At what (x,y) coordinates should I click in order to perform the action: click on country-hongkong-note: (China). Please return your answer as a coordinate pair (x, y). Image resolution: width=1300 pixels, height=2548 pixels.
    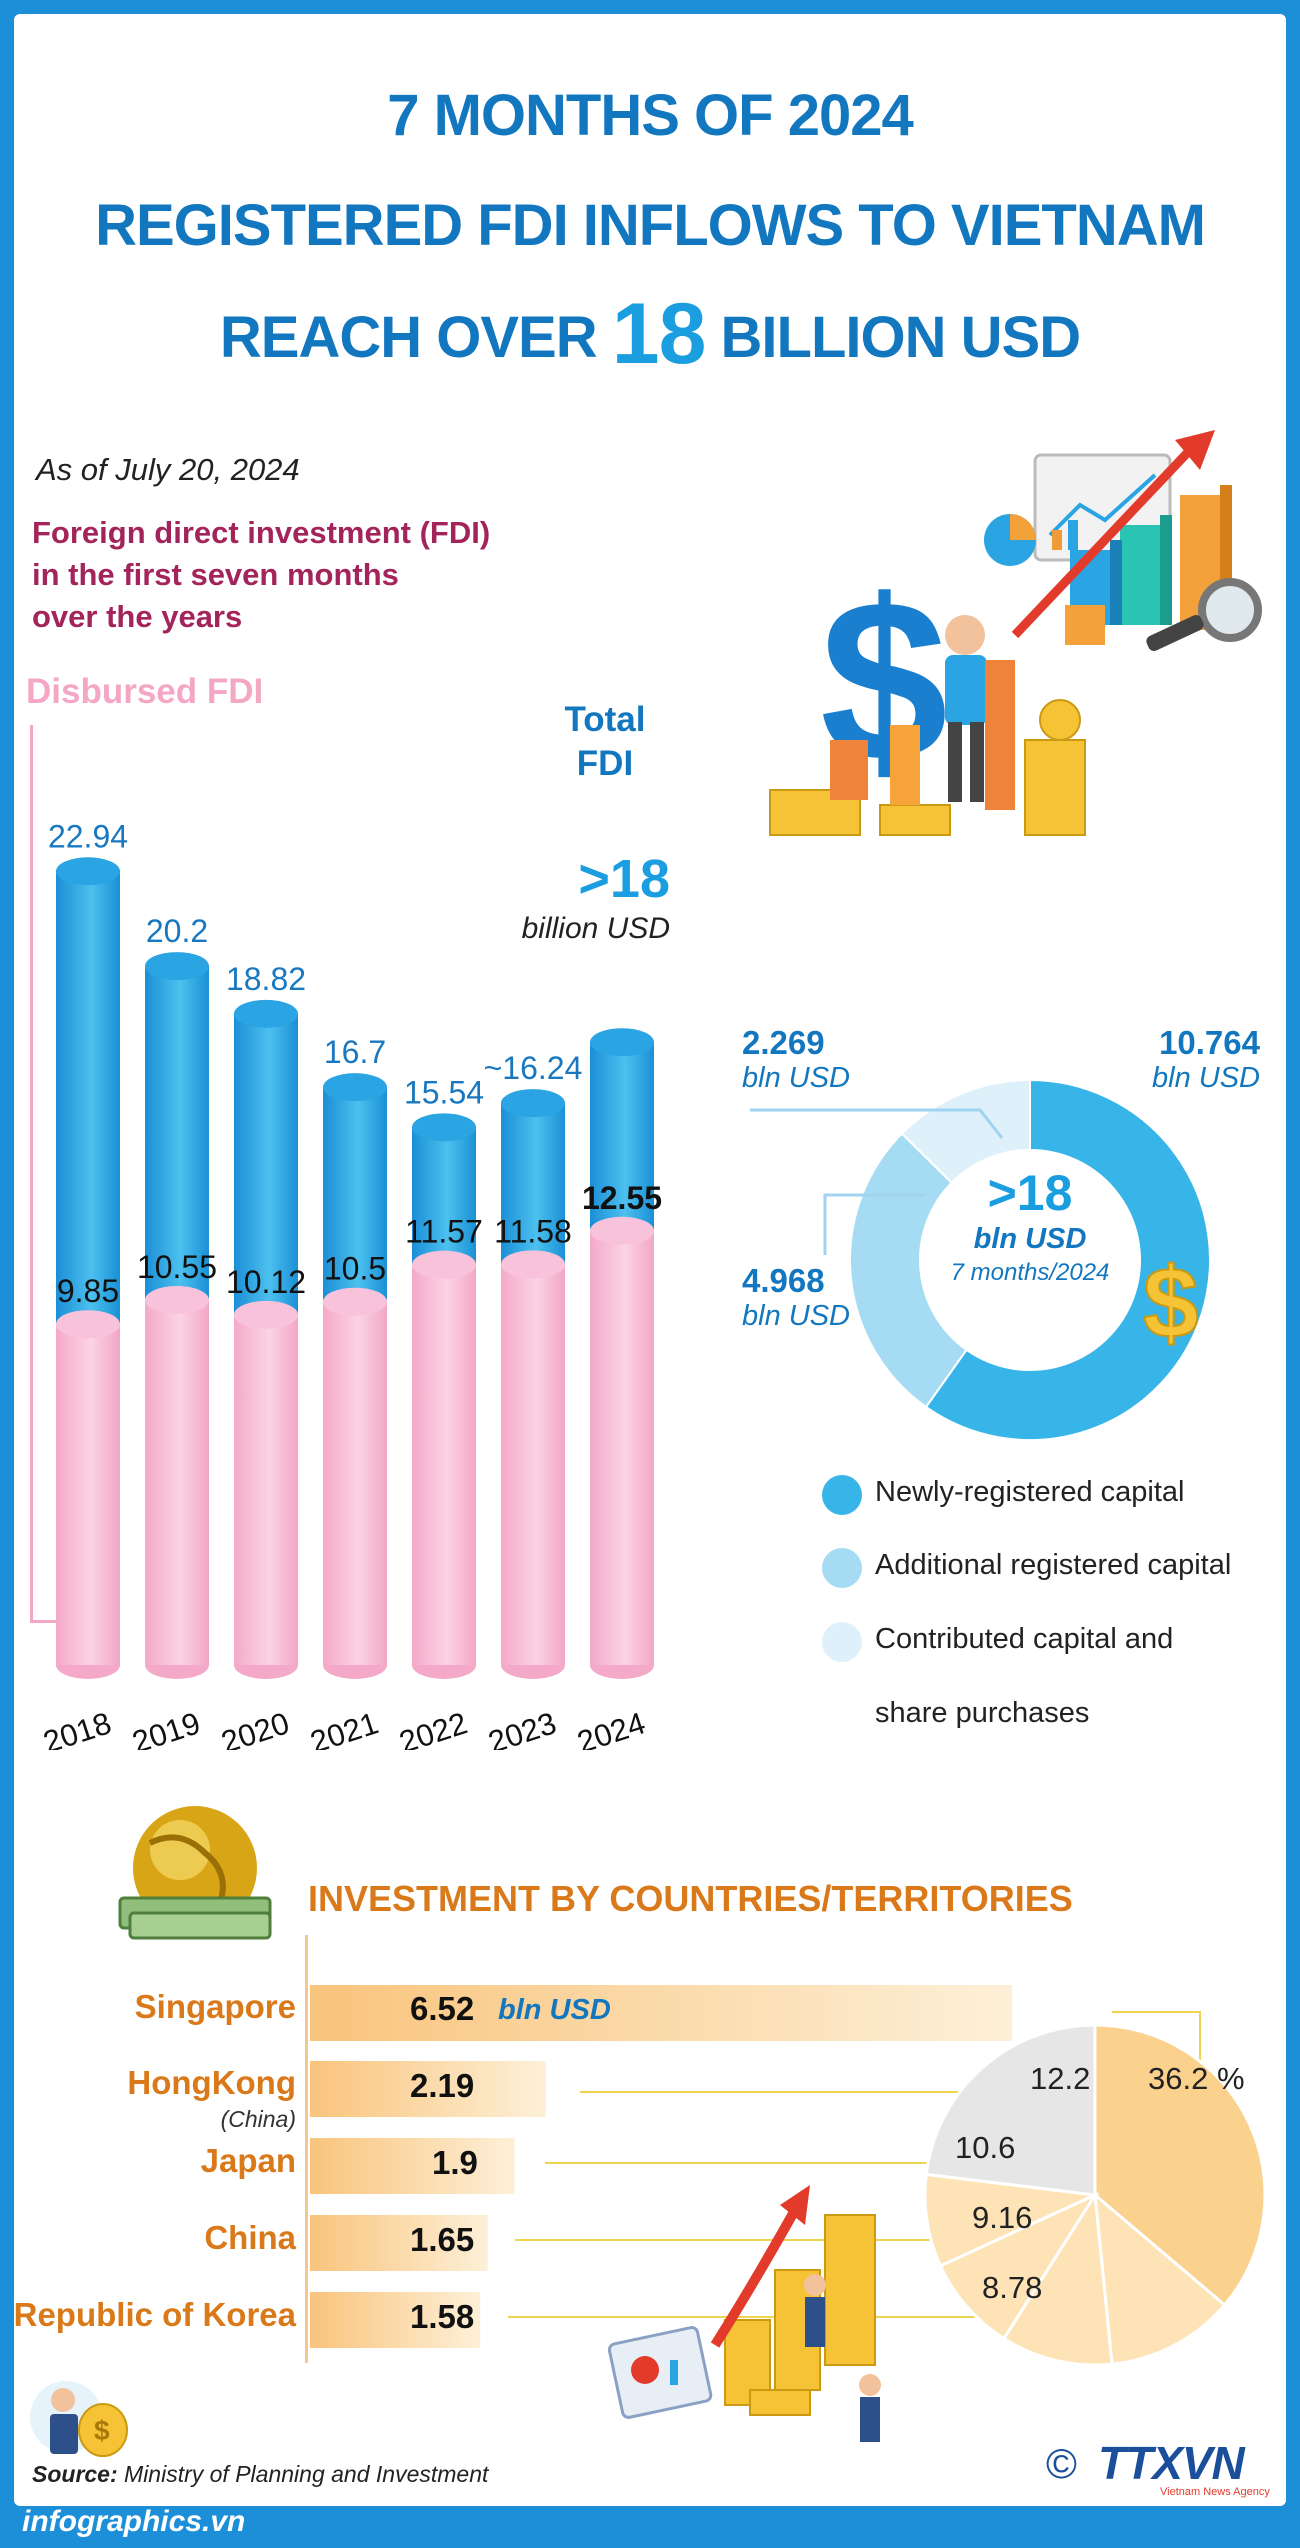
    Looking at the image, I should click on (258, 2119).